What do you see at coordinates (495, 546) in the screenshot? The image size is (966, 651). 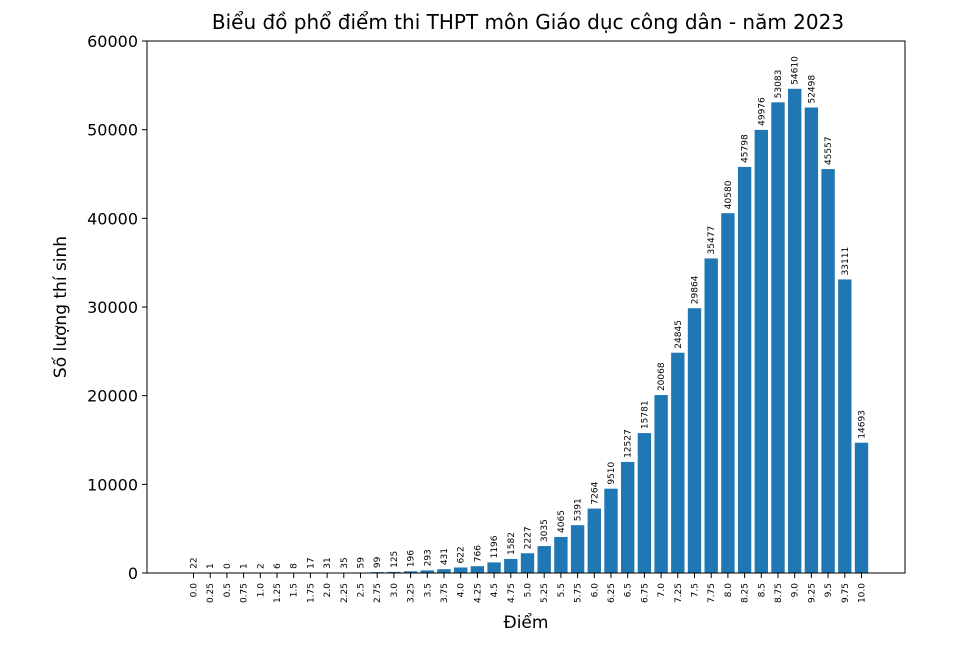 I see `value-label-4.5: 1196` at bounding box center [495, 546].